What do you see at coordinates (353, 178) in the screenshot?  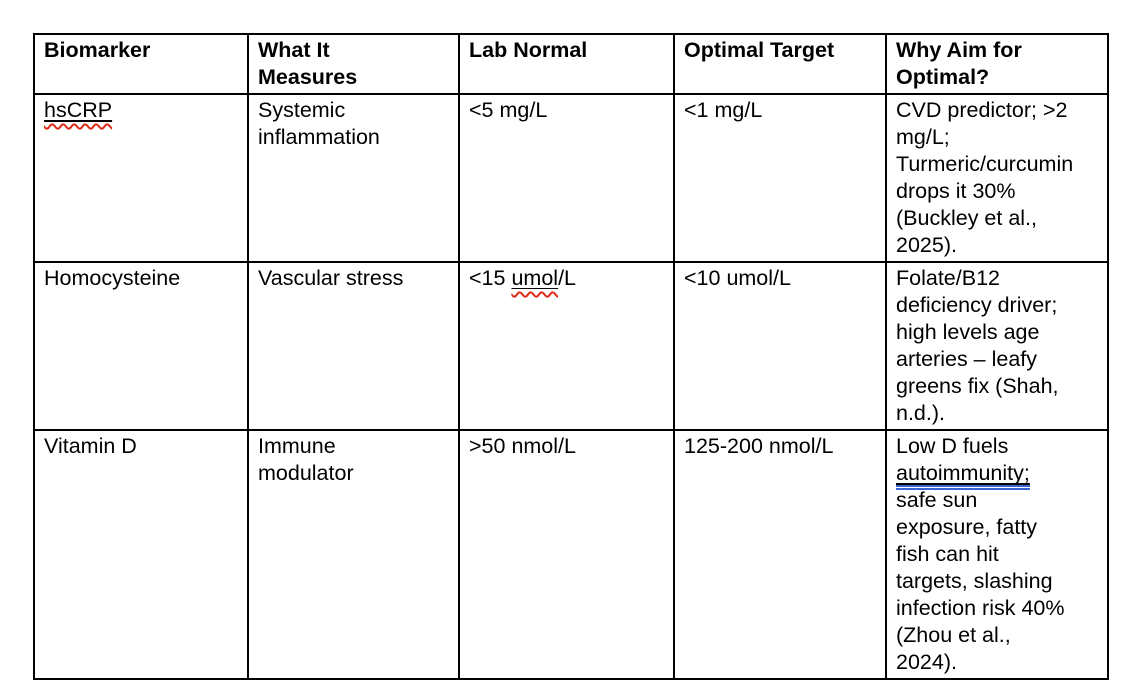 I see `cell-hscrp-what-it-measures: Systemic inflammation` at bounding box center [353, 178].